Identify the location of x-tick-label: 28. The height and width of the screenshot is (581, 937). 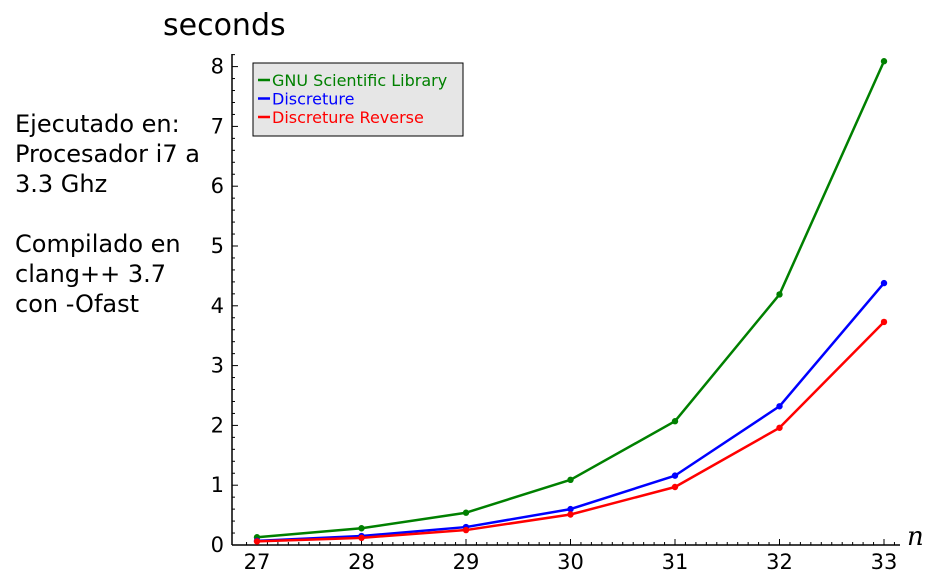
(361, 562).